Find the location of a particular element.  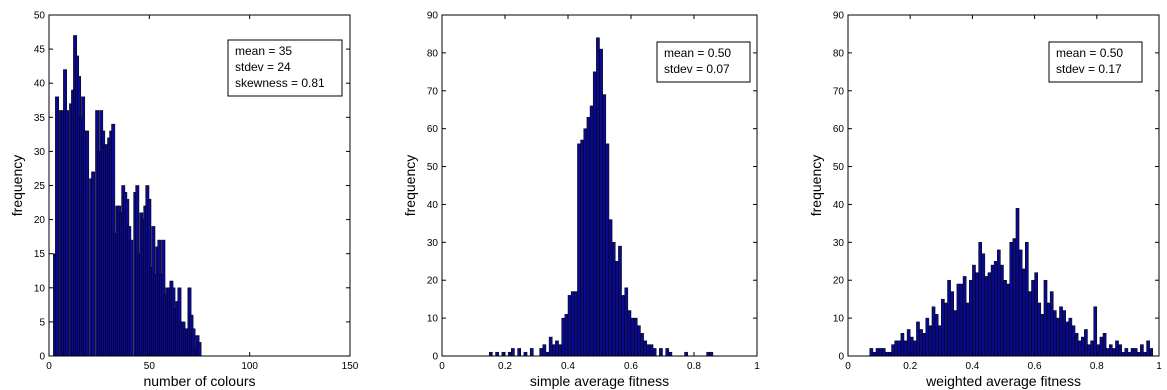

stats-line: stdev = 0.17 is located at coordinates (1089, 69).